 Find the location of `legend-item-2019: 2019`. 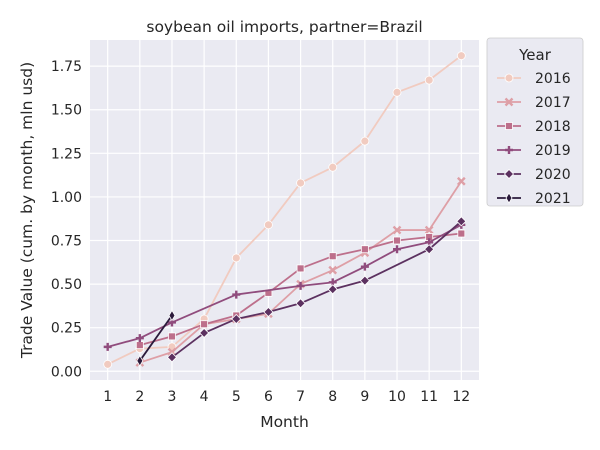

legend-item-2019: 2019 is located at coordinates (534, 151).